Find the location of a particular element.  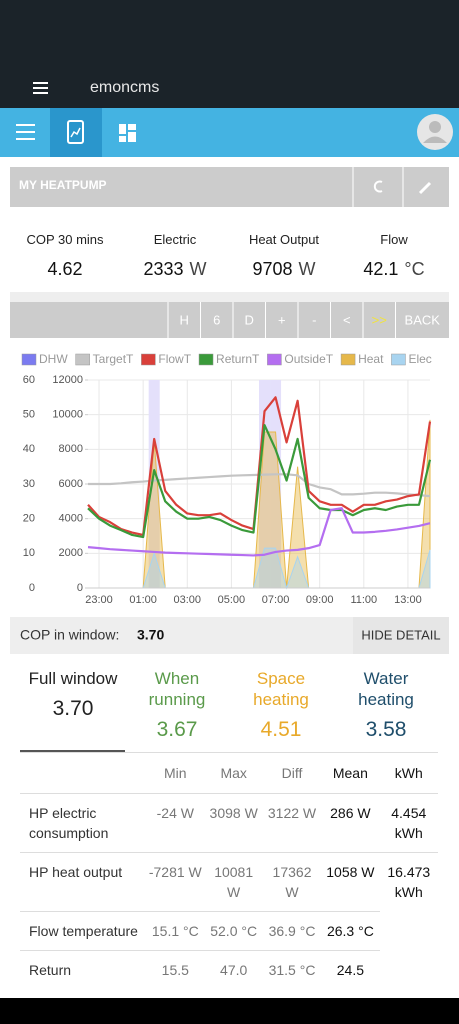

chart-button: BACK is located at coordinates (423, 319).